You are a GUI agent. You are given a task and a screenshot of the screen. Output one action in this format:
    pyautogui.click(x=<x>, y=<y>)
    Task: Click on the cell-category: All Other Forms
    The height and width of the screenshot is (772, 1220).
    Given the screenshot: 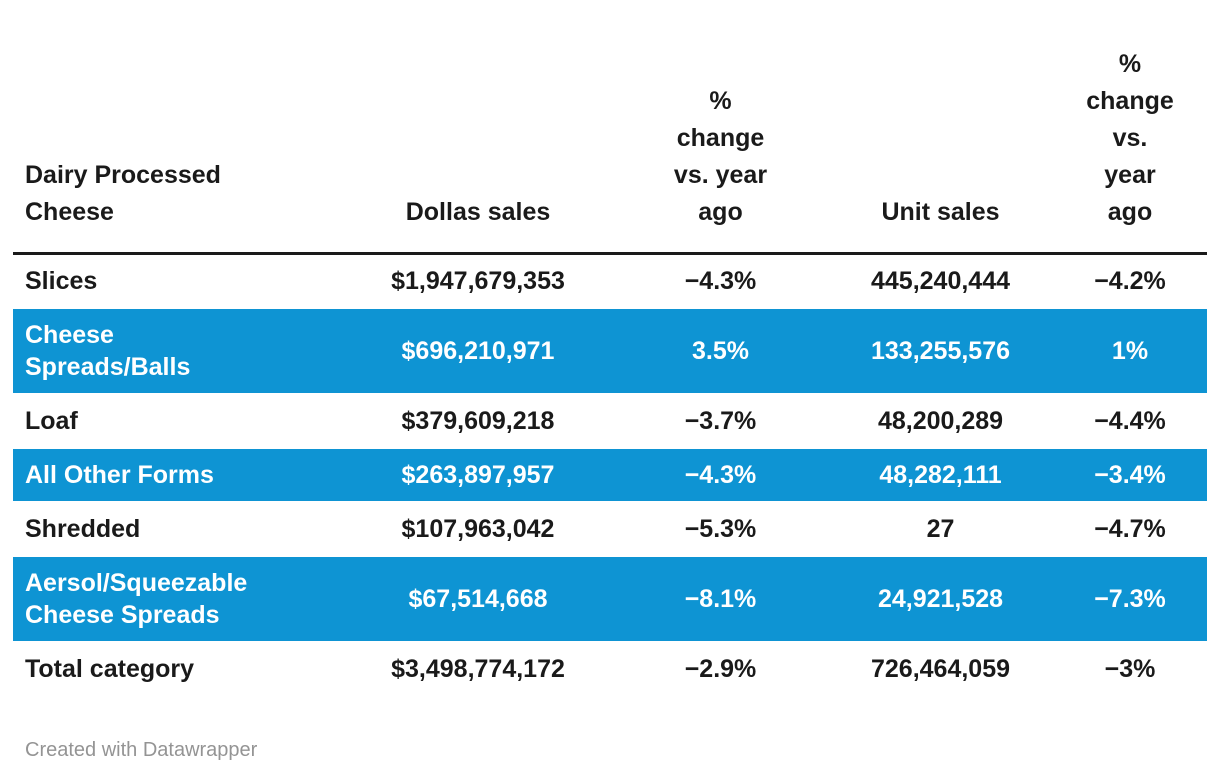 What is the action you would take?
    pyautogui.click(x=178, y=475)
    